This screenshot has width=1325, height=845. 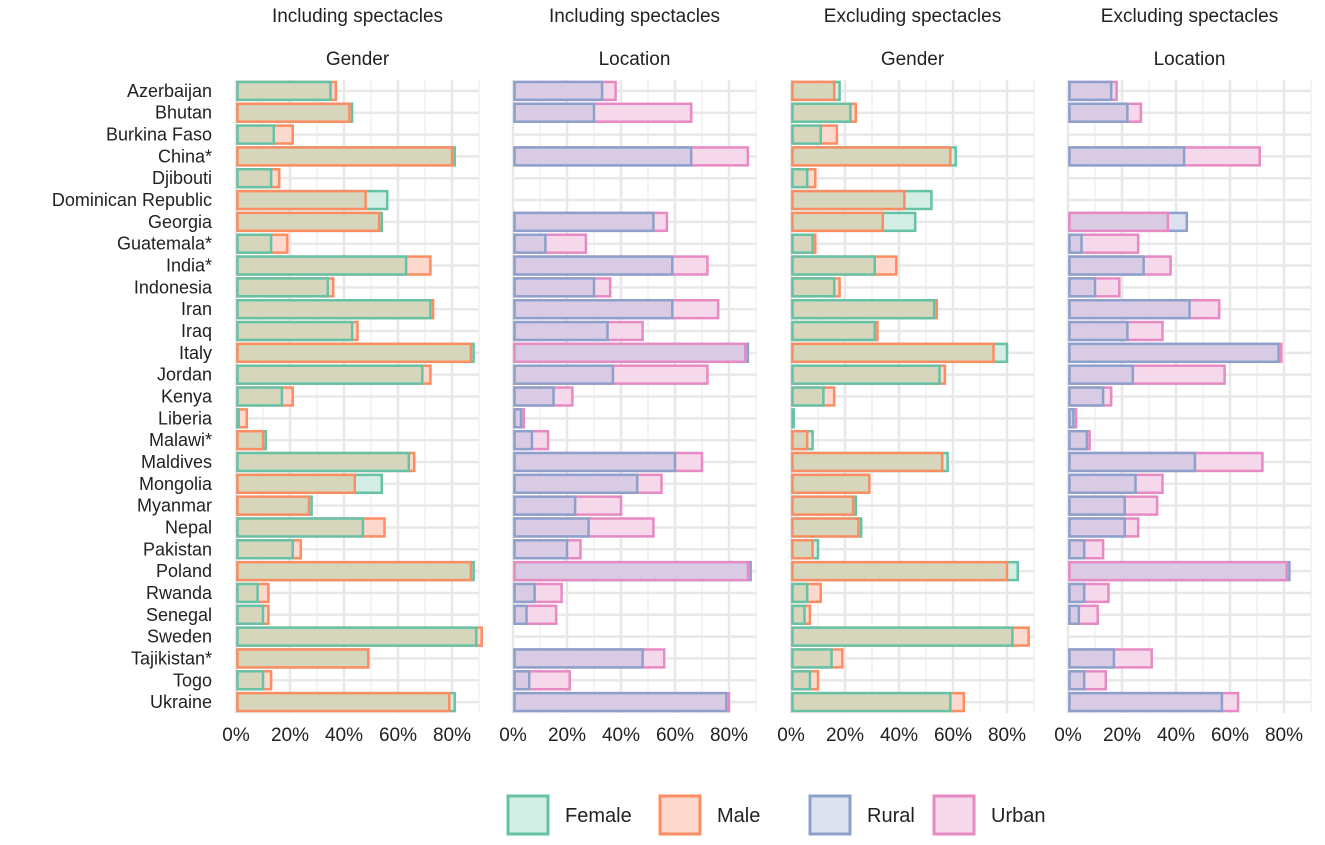 I want to click on country-label: Djibouti, so click(x=182, y=178).